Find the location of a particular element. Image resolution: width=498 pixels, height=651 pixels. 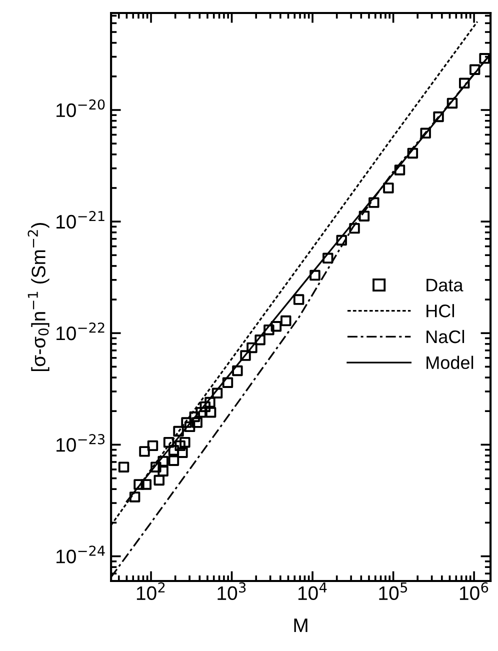

y-tick-label: 10$^{−23}$ is located at coordinates (80, 443).